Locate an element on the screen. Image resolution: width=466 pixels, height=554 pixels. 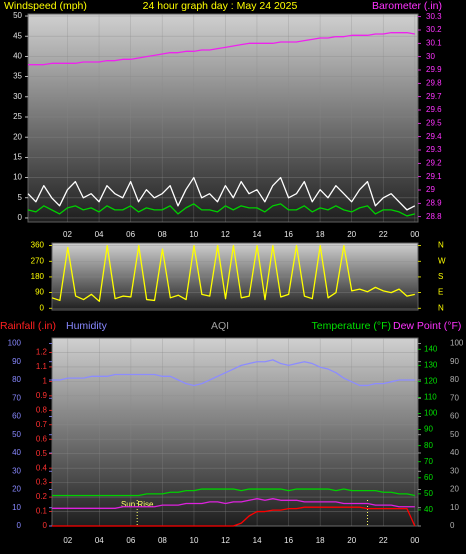
y-tick-label: 0.9 is located at coordinates (42, 395).